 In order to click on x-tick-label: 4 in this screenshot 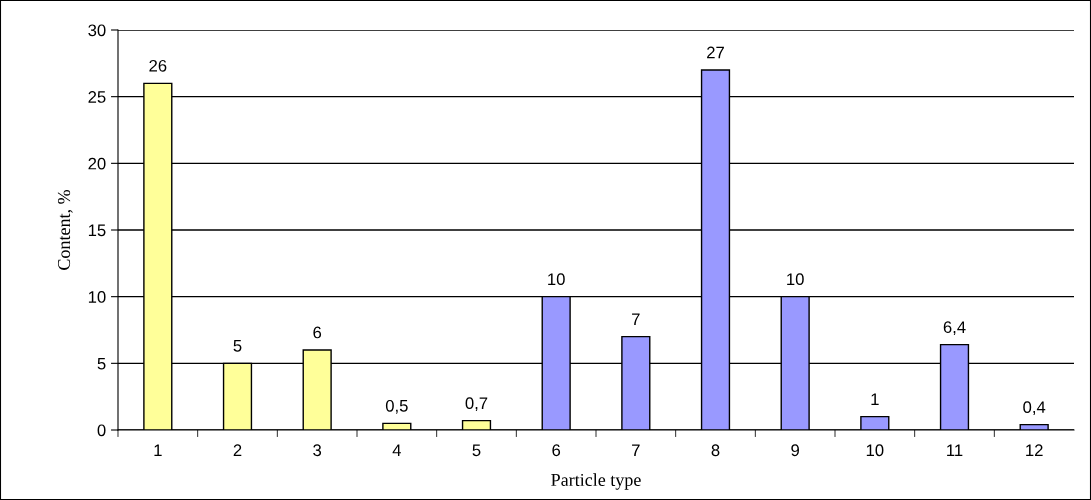, I will do `click(396, 450)`.